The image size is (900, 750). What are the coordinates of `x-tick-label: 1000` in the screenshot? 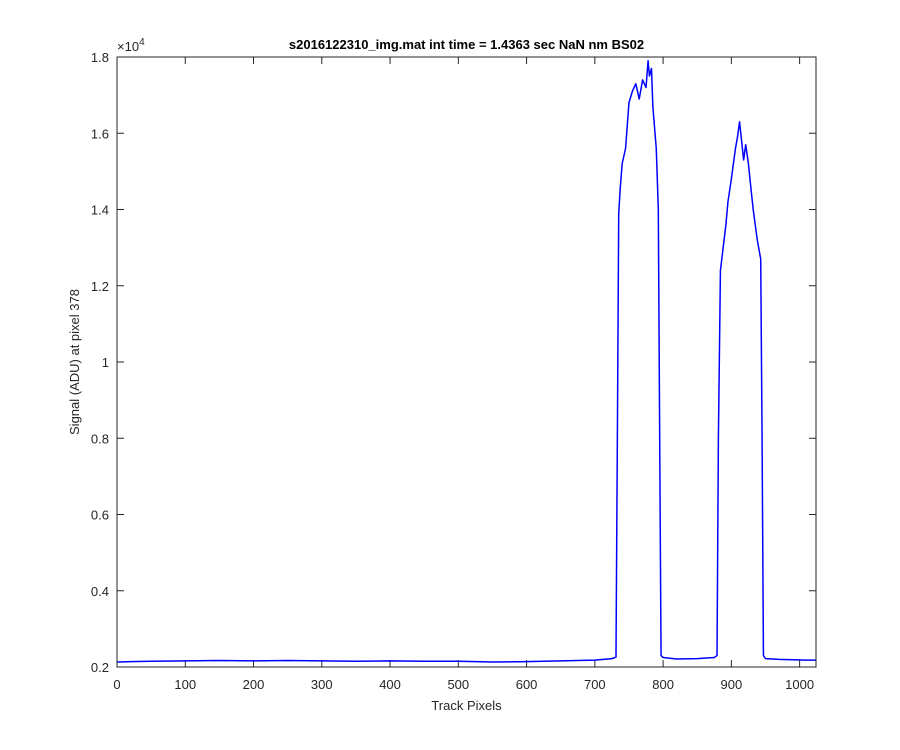 It's located at (799, 684).